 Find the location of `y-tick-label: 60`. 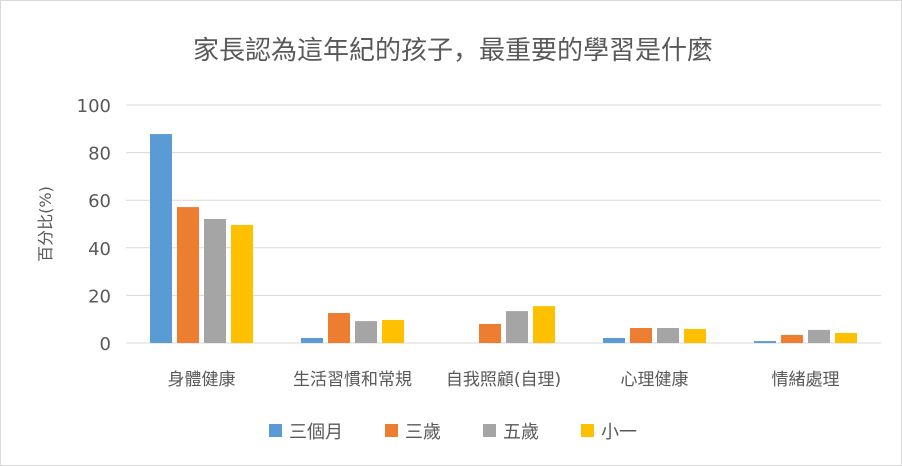

y-tick-label: 60 is located at coordinates (99, 201).